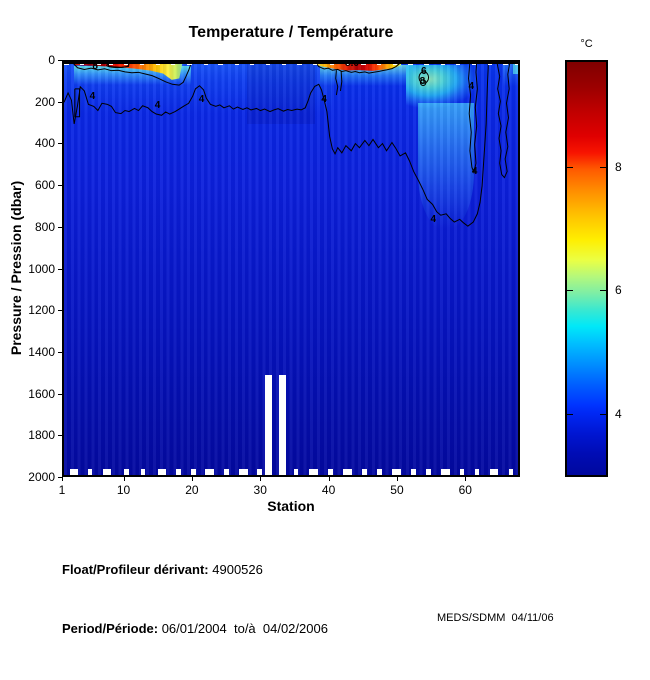  Describe the element at coordinates (51, 60) in the screenshot. I see `y-tick-label: 0` at that location.